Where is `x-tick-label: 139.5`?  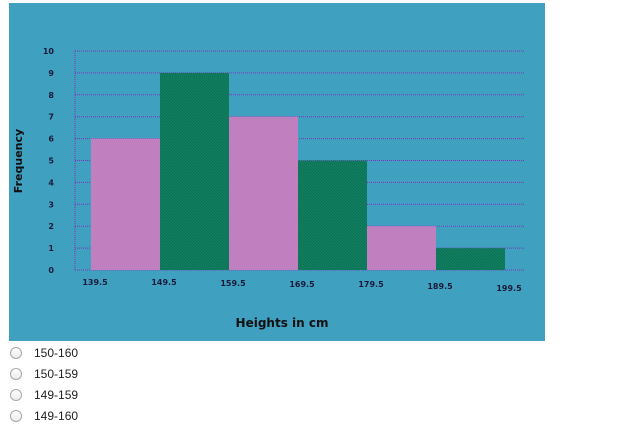 x-tick-label: 139.5 is located at coordinates (95, 282).